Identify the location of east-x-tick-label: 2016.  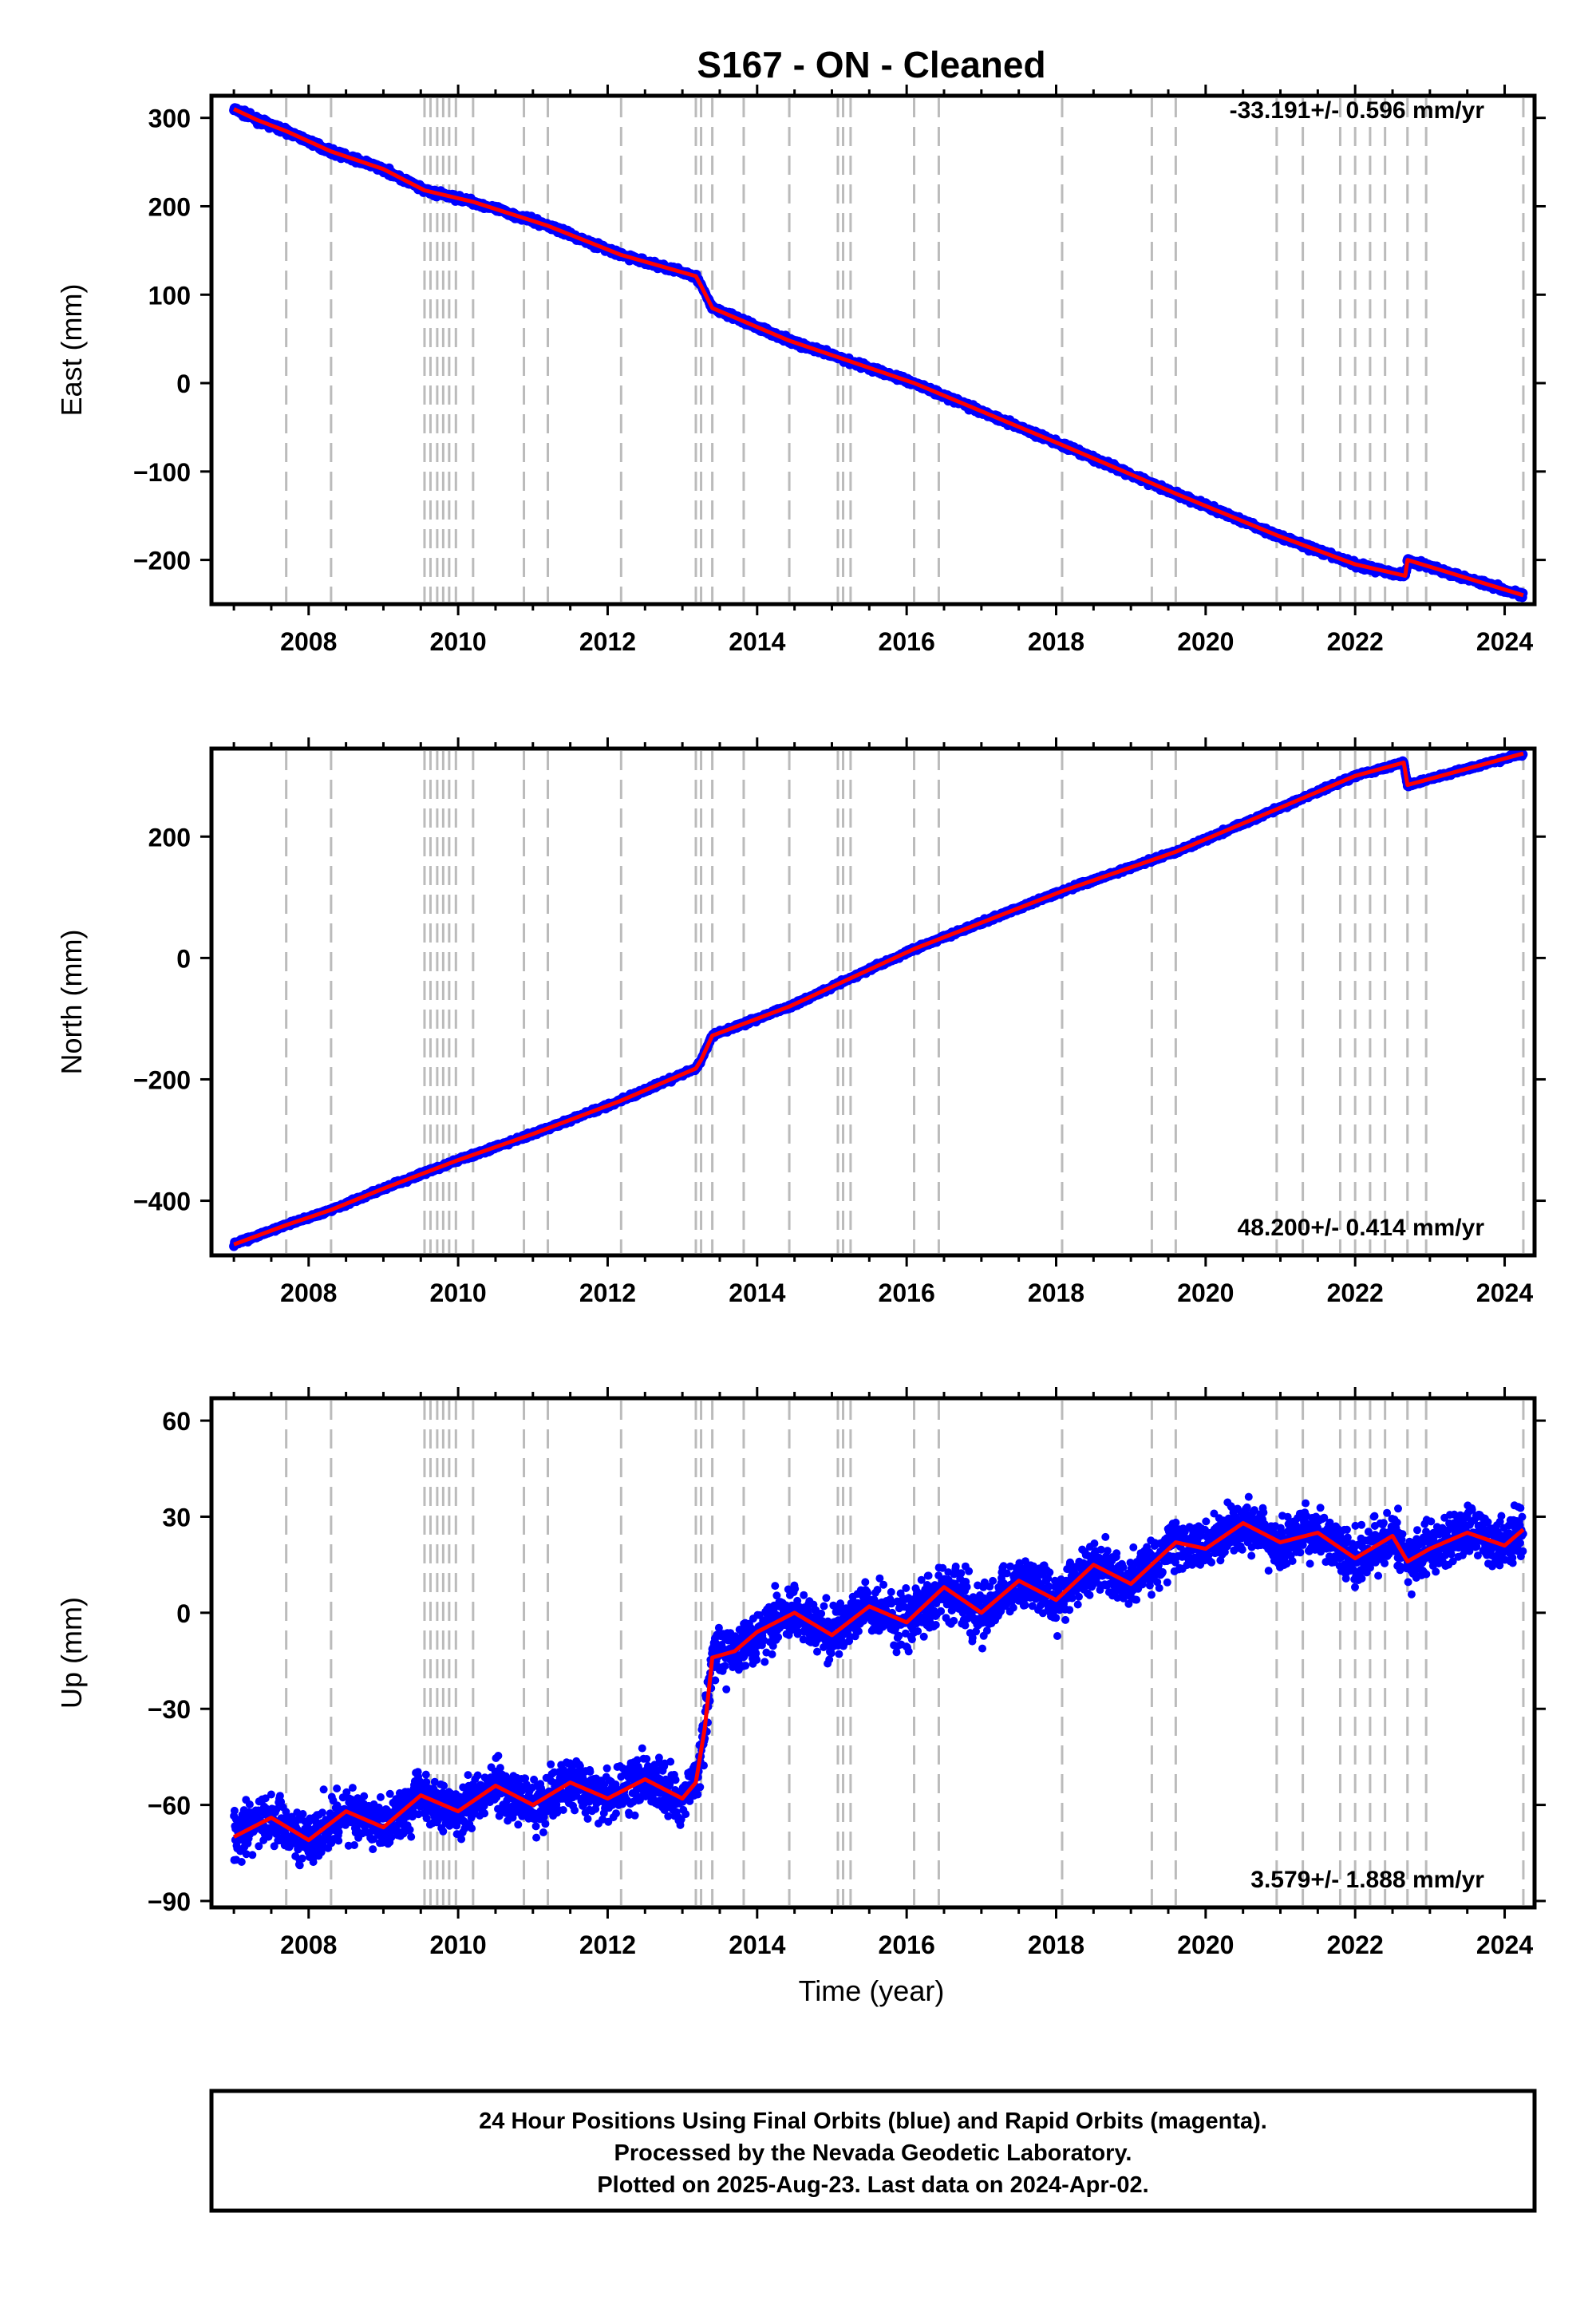
(907, 641).